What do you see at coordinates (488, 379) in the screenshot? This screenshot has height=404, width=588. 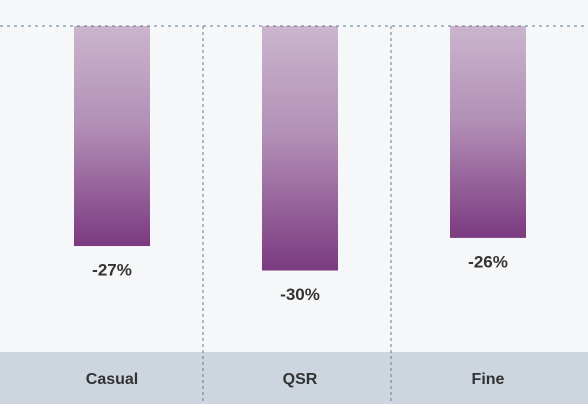 I see `x-tick-label: Fine` at bounding box center [488, 379].